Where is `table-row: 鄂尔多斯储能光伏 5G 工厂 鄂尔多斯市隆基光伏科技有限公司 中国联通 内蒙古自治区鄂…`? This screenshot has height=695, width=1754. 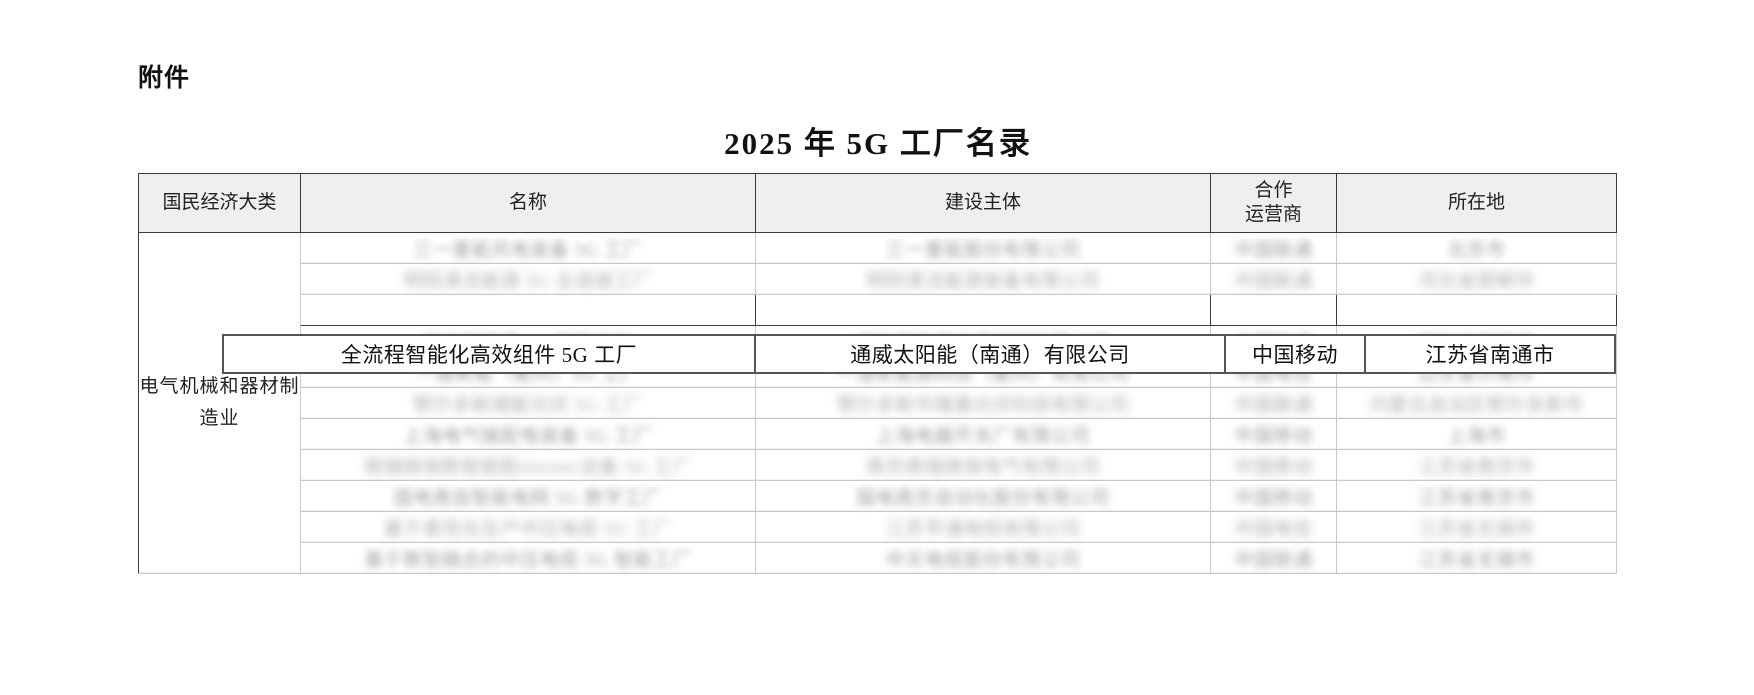
table-row: 鄂尔多斯储能光伏 5G 工厂 鄂尔多斯市隆基光伏科技有限公司 中国联通 内蒙古自治区鄂… is located at coordinates (878, 403).